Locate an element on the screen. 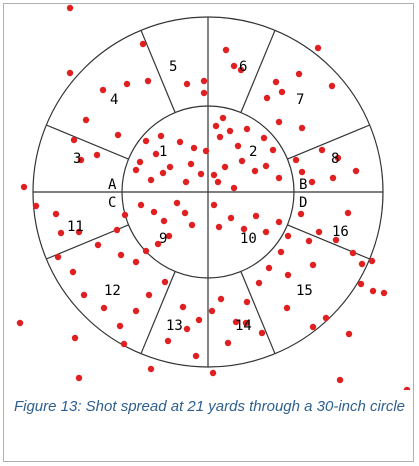  zone-label-2: 2 is located at coordinates (253, 152).